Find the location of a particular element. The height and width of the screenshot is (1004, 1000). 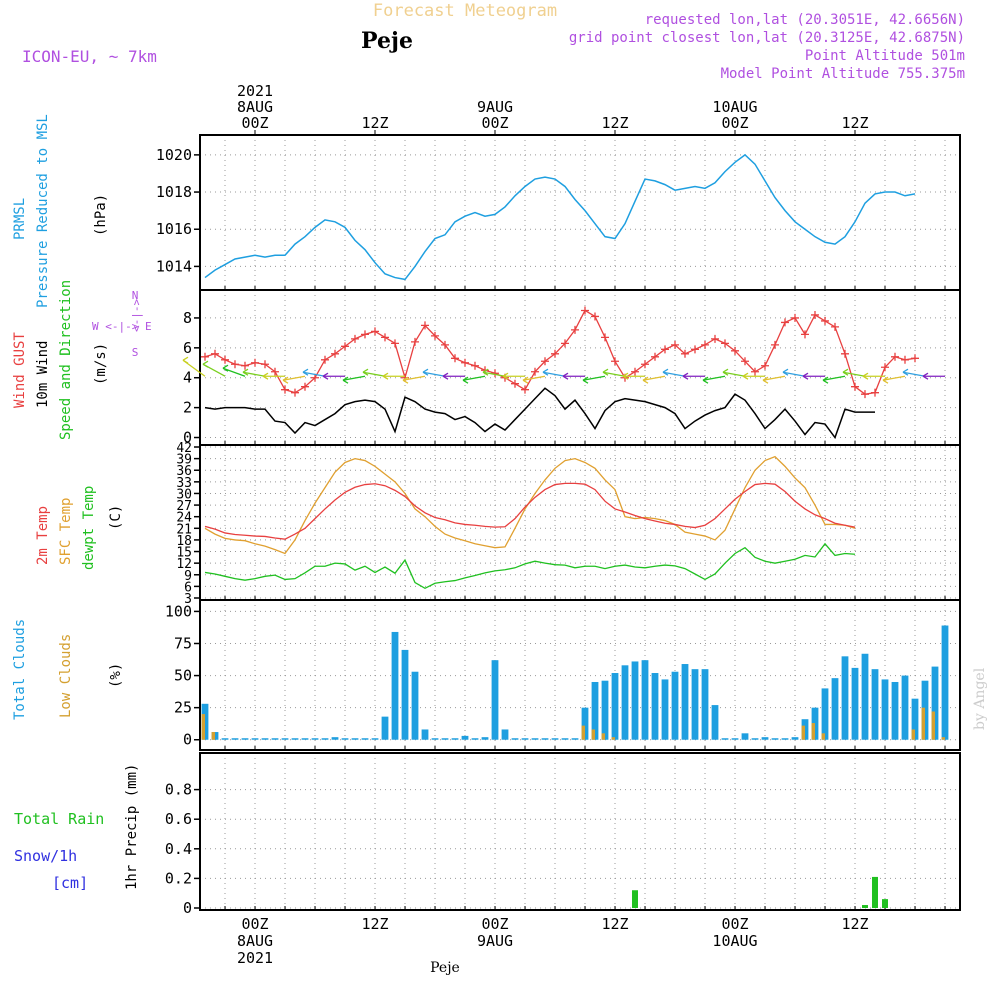

compass-n: N is located at coordinates (135, 295).